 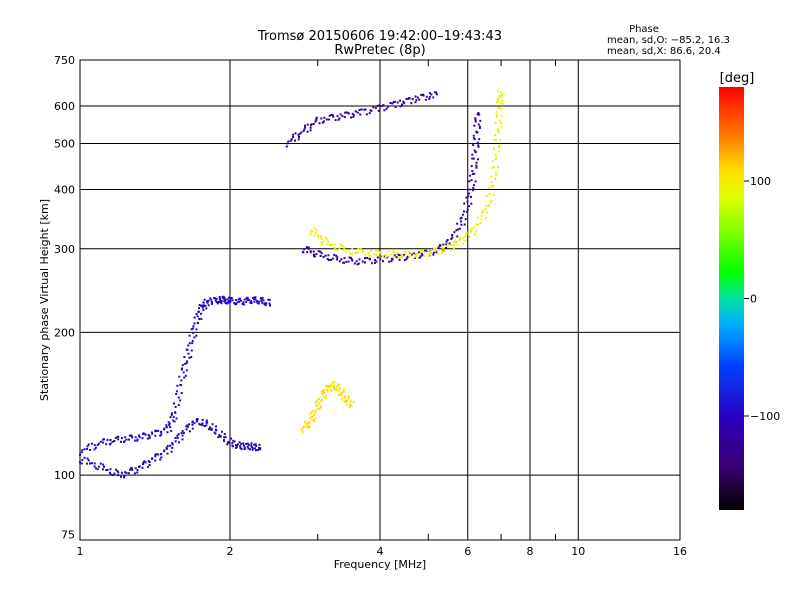 What do you see at coordinates (64, 297) in the screenshot?
I see `y-axis-ticks: 75 100 200 300 400 500 600 750` at bounding box center [64, 297].